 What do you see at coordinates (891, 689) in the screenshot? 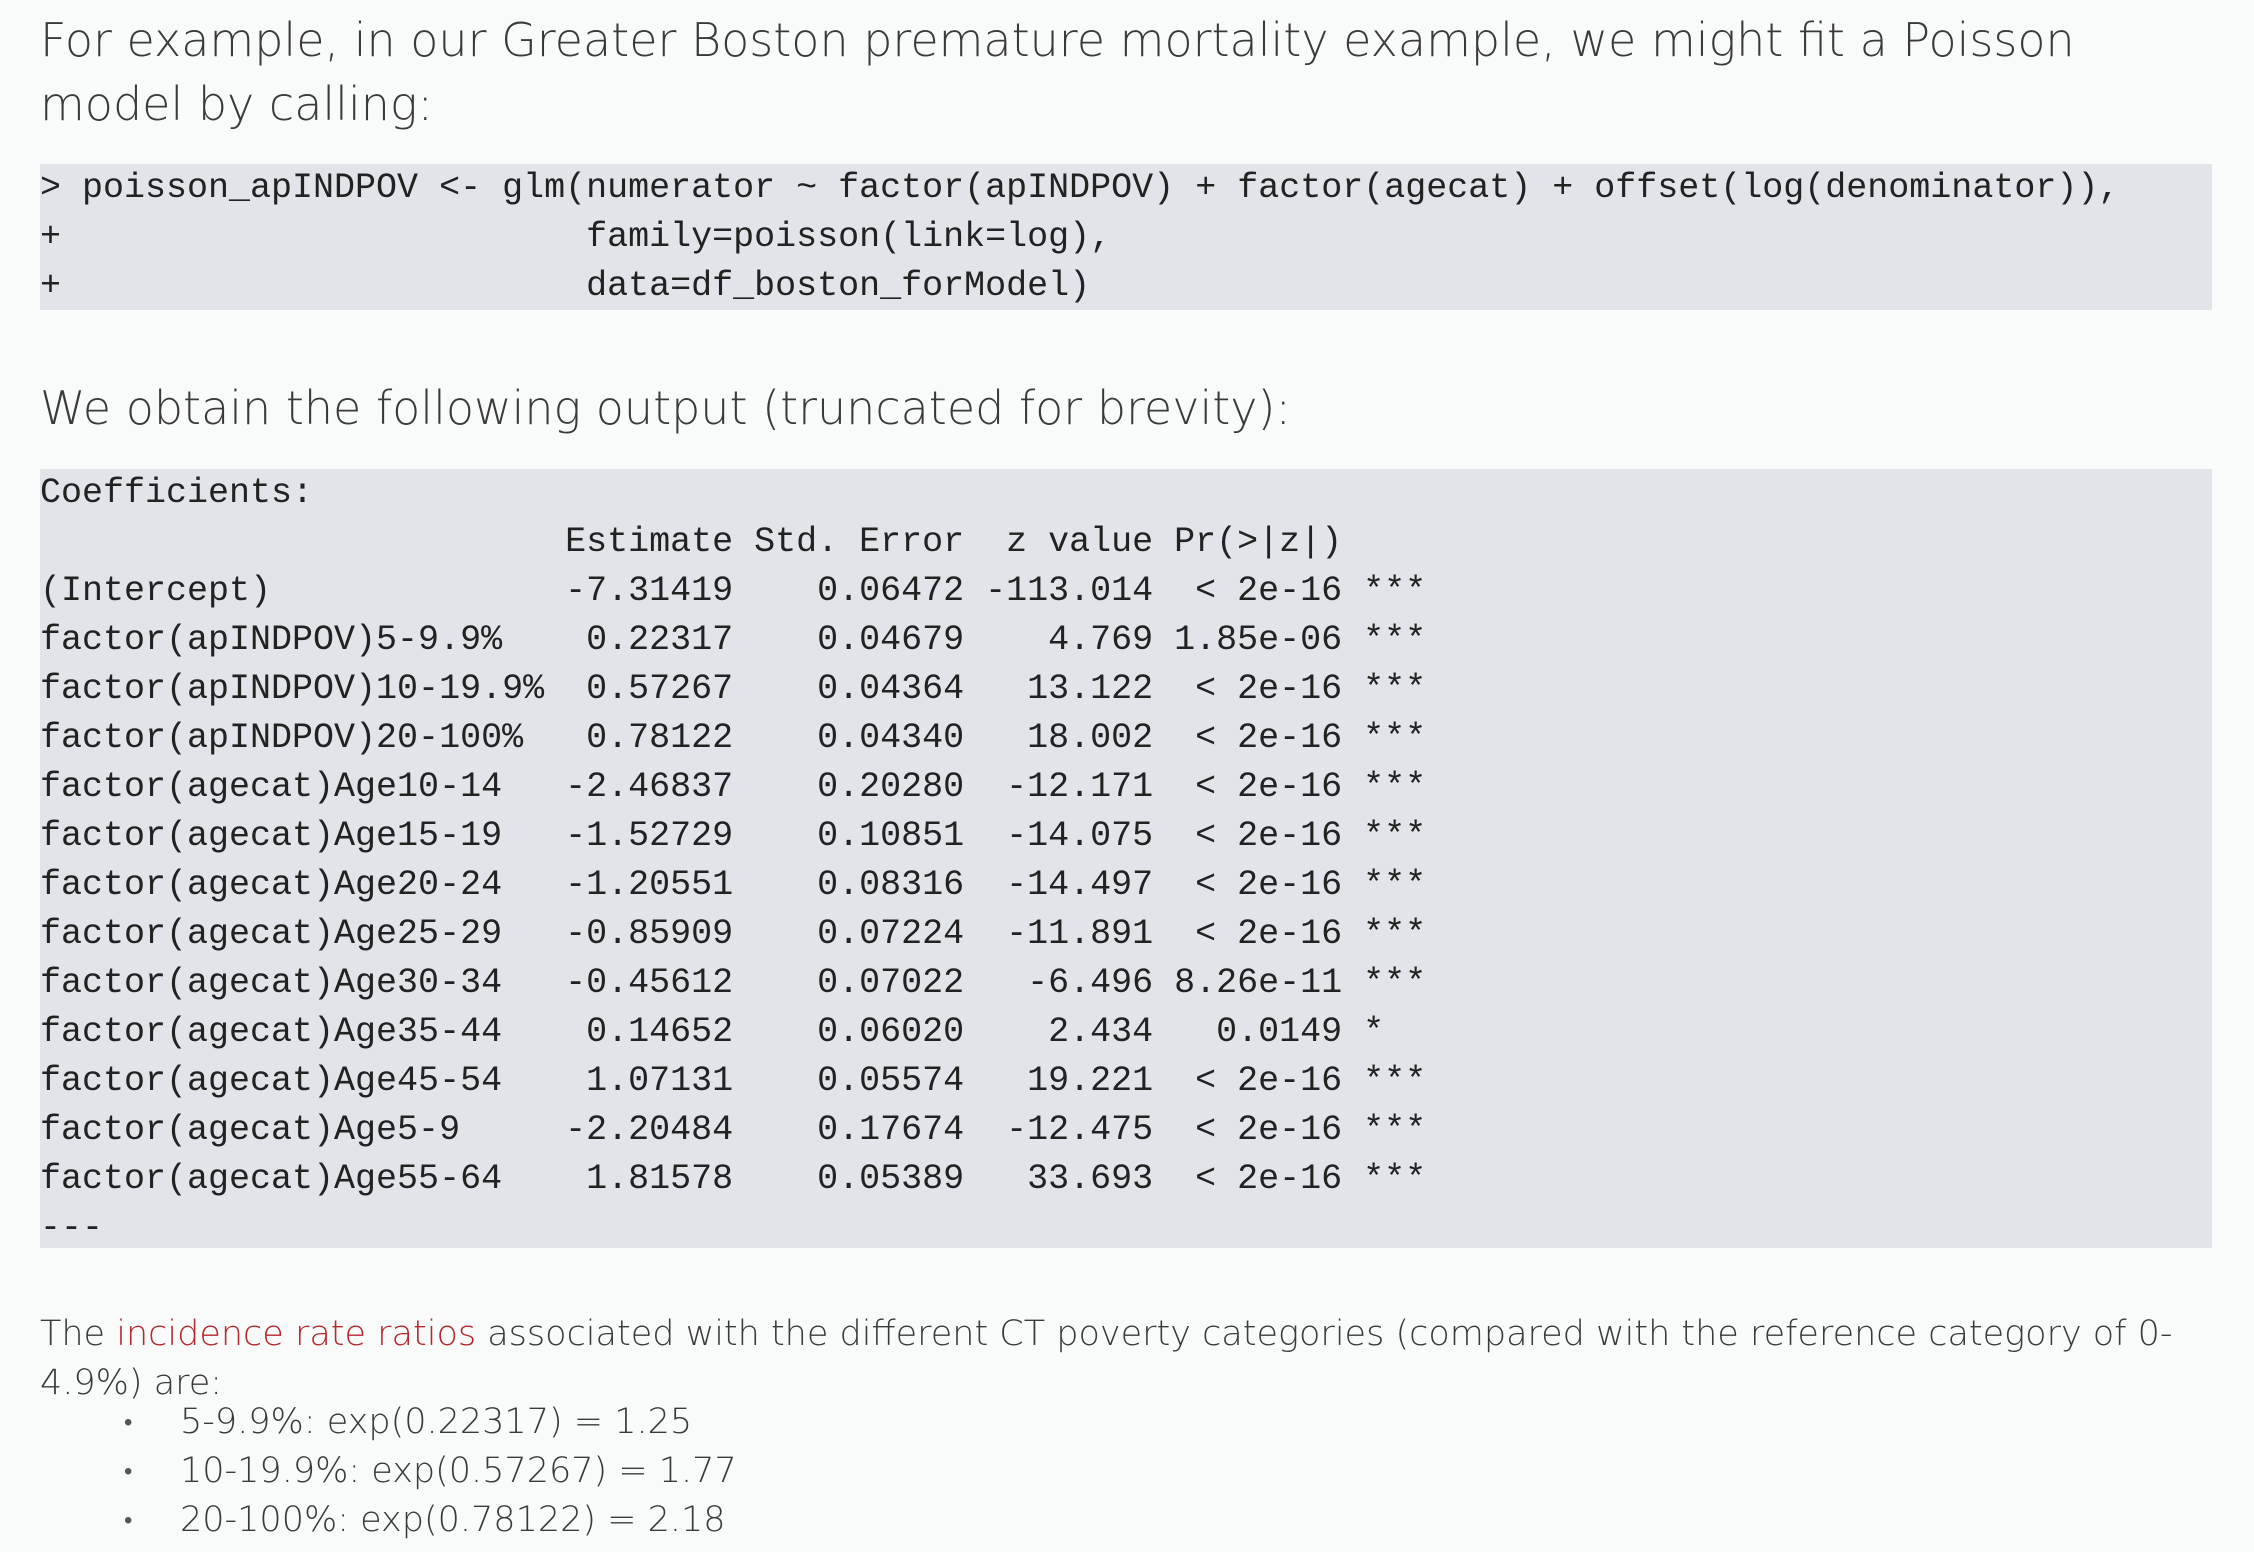
I see `coef-cell: 0.04364` at bounding box center [891, 689].